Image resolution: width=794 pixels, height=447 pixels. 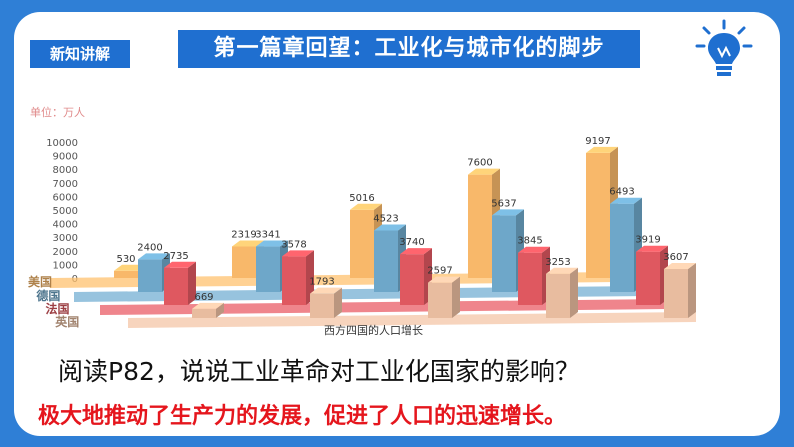 What do you see at coordinates (62, 143) in the screenshot?
I see `y-tick-label: 10000` at bounding box center [62, 143].